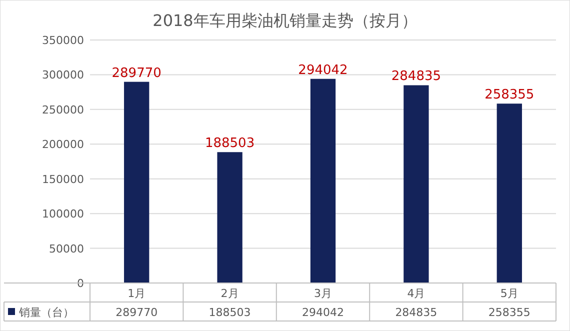  What do you see at coordinates (229, 293) in the screenshot?
I see `x-tick-label: 2月` at bounding box center [229, 293].